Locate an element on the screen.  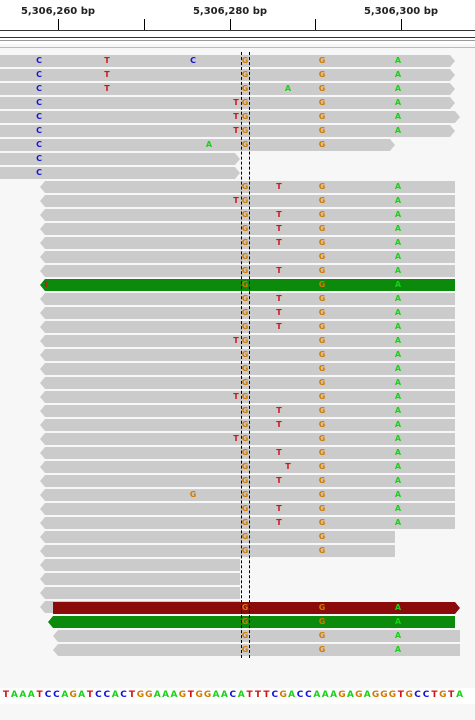
ruler-baseline is located at coordinates (237, 30).